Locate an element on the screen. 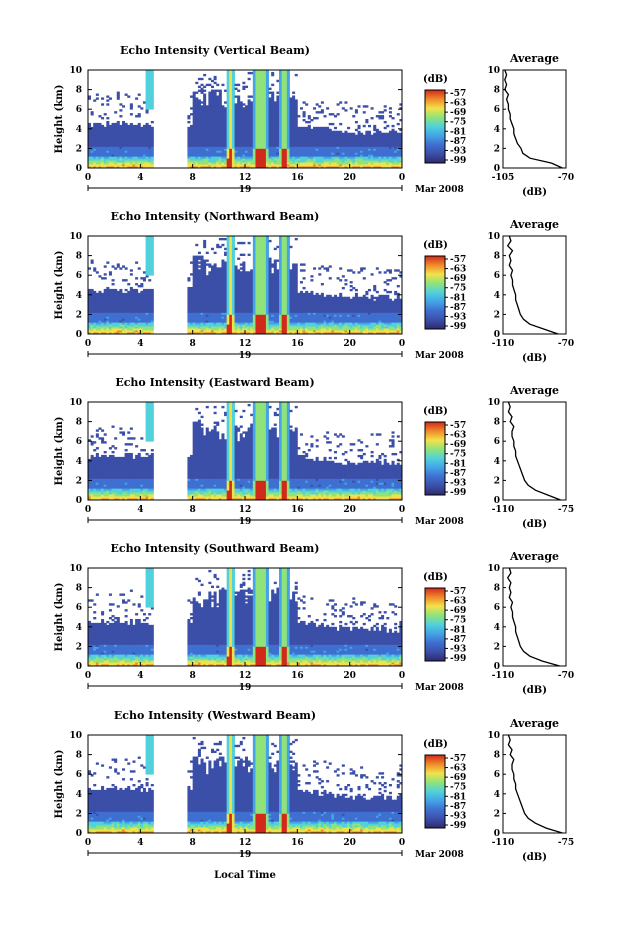  heatmap-cells is located at coordinates (245, 119).